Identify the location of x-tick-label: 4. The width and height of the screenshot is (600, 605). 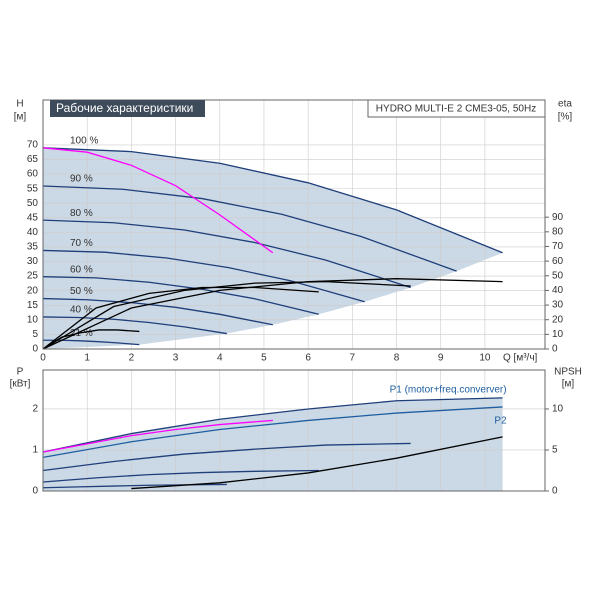
(220, 358).